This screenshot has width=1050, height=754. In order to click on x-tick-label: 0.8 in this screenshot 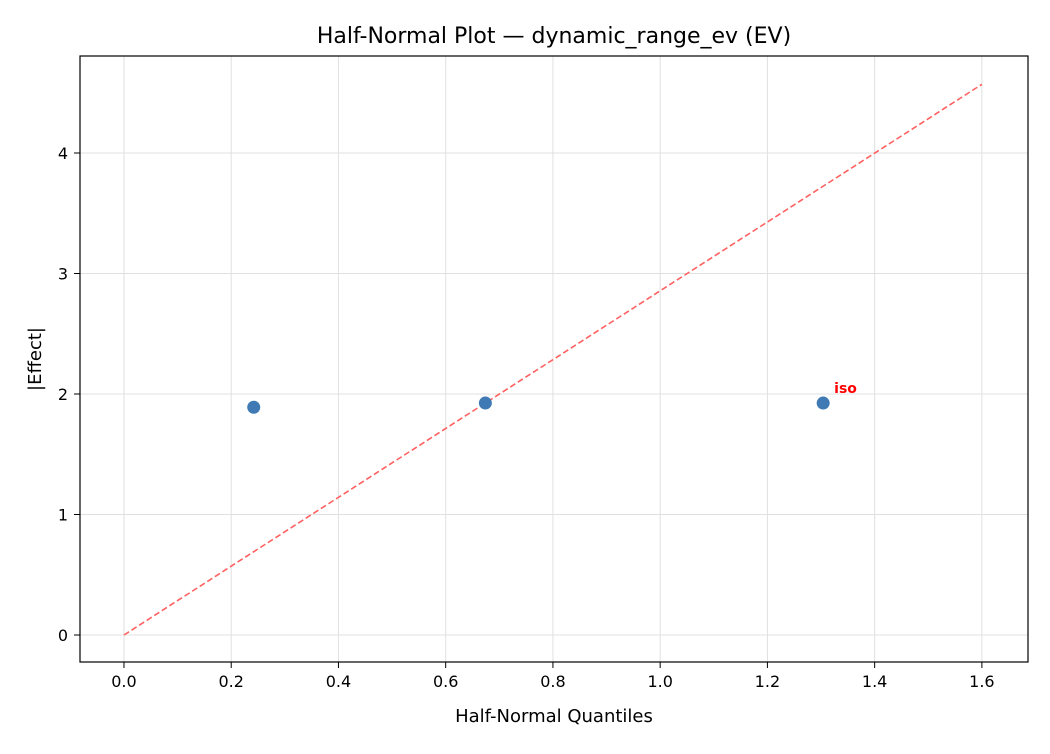, I will do `click(552, 681)`.